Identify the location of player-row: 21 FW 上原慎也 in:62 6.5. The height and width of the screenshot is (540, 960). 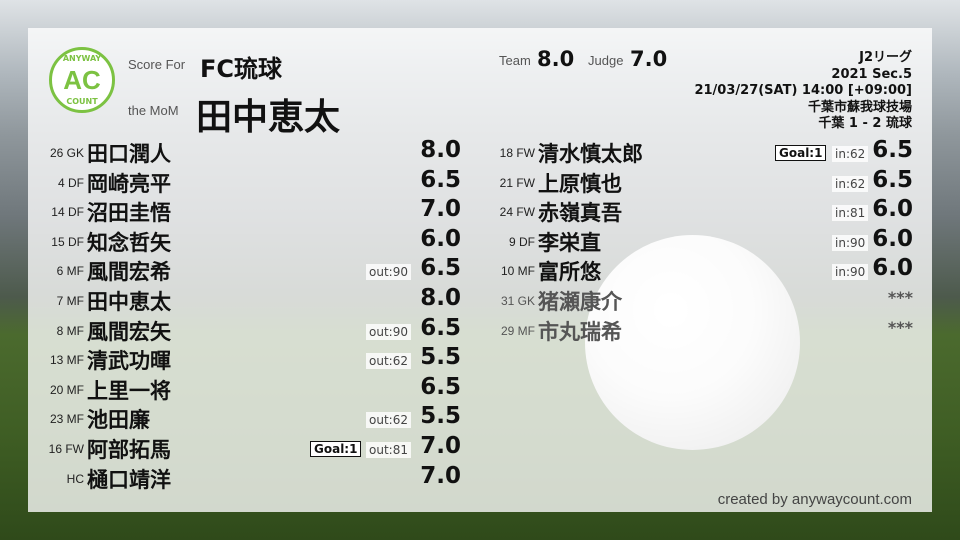
(480, 181).